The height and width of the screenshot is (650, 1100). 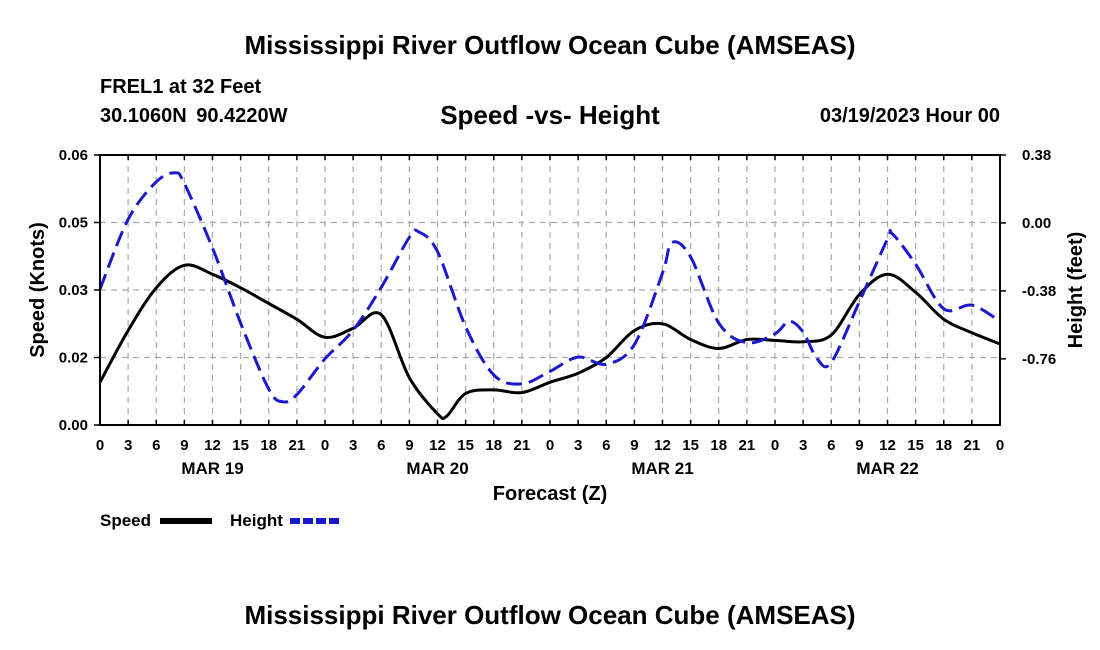 I want to click on legend: Speed Height, so click(x=221, y=520).